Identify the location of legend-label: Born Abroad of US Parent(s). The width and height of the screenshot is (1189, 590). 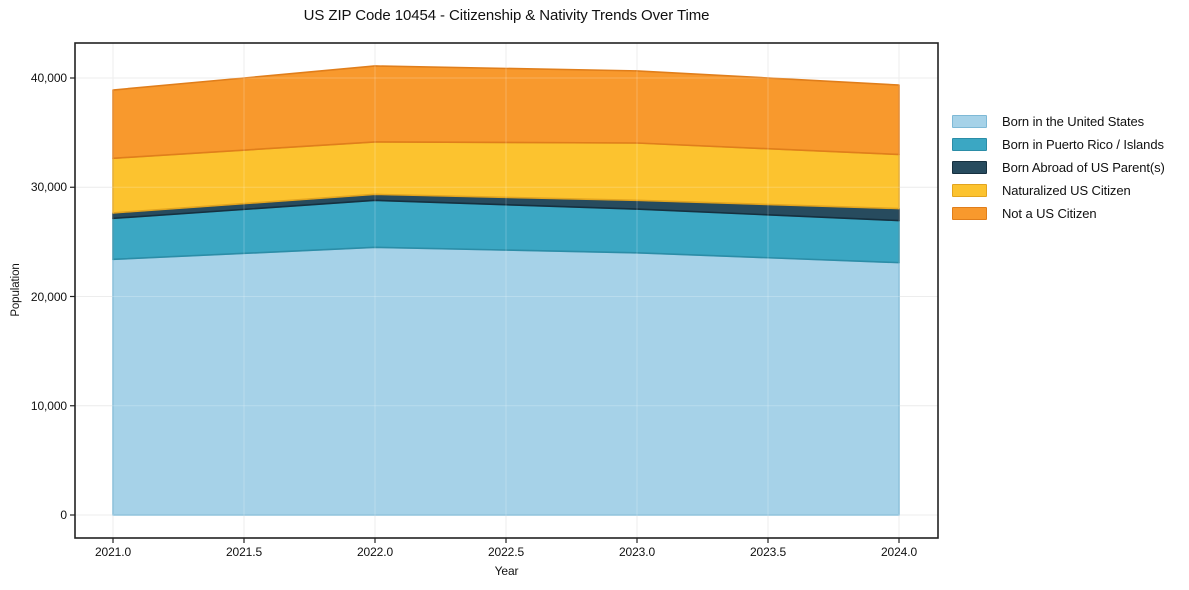
(1083, 167).